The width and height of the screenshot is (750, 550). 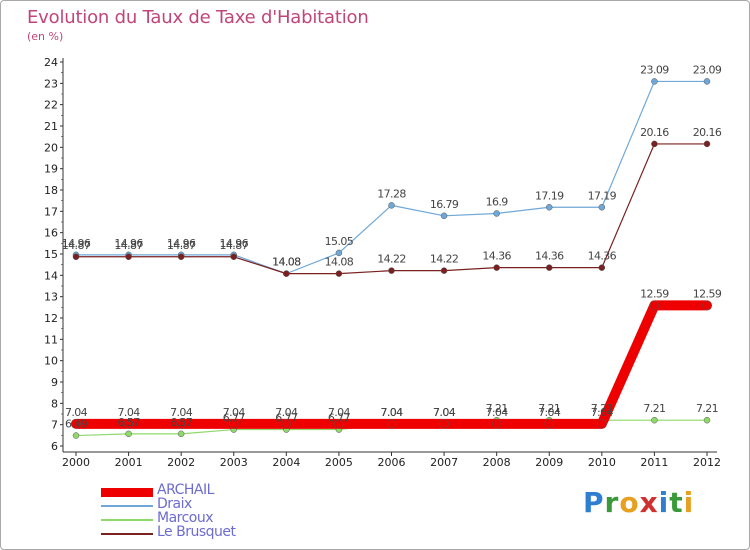 I want to click on chart-title: Evolution du Taux de Taxe d'Habitation, so click(x=198, y=17).